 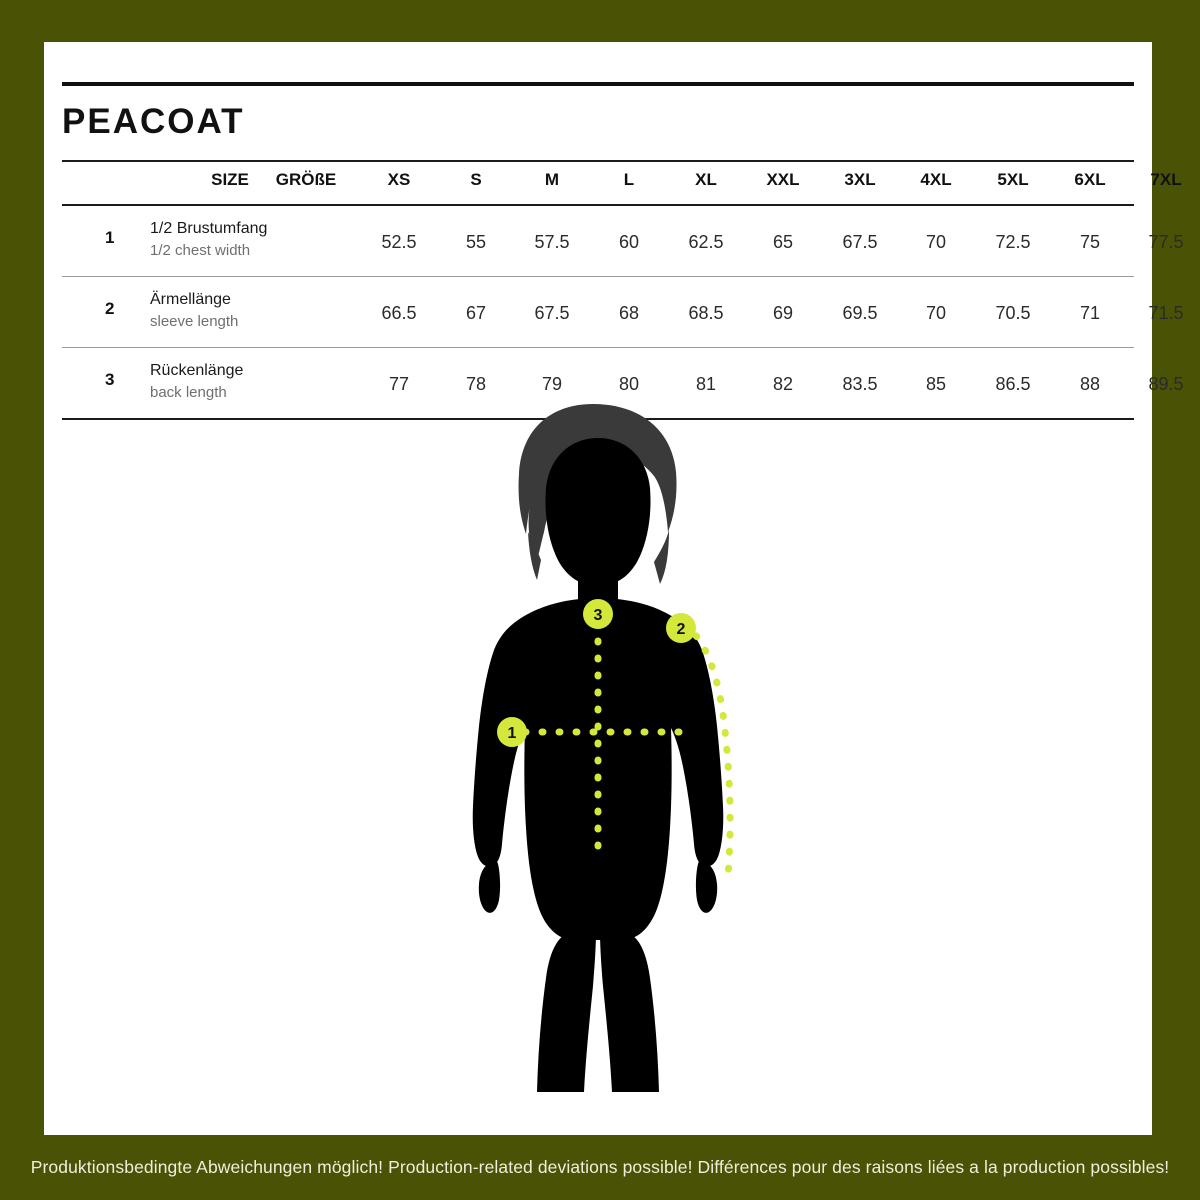 I want to click on column-header-size_de: GRÖßE, so click(x=306, y=179).